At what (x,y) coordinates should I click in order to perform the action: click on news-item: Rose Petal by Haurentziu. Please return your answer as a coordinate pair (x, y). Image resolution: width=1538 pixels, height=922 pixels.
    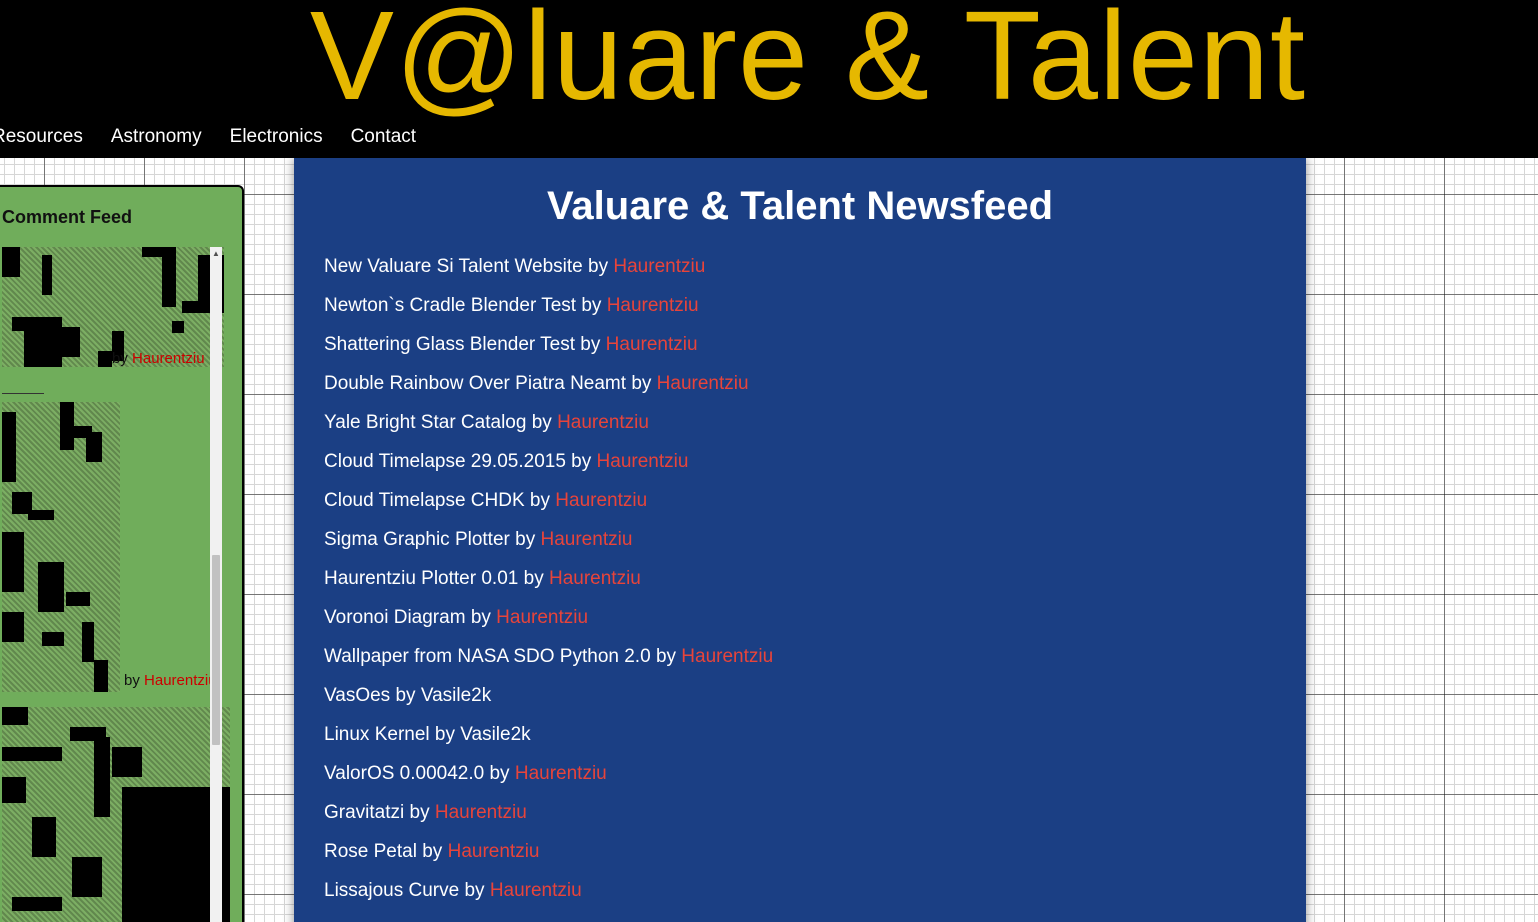
    Looking at the image, I should click on (548, 856).